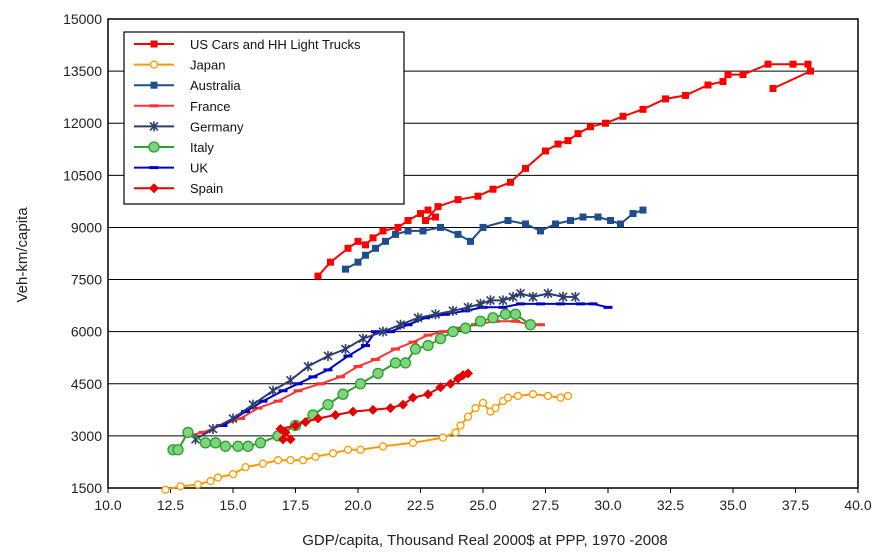  I want to click on legend-entry: US Cars and HH Light Trucks, so click(247, 44).